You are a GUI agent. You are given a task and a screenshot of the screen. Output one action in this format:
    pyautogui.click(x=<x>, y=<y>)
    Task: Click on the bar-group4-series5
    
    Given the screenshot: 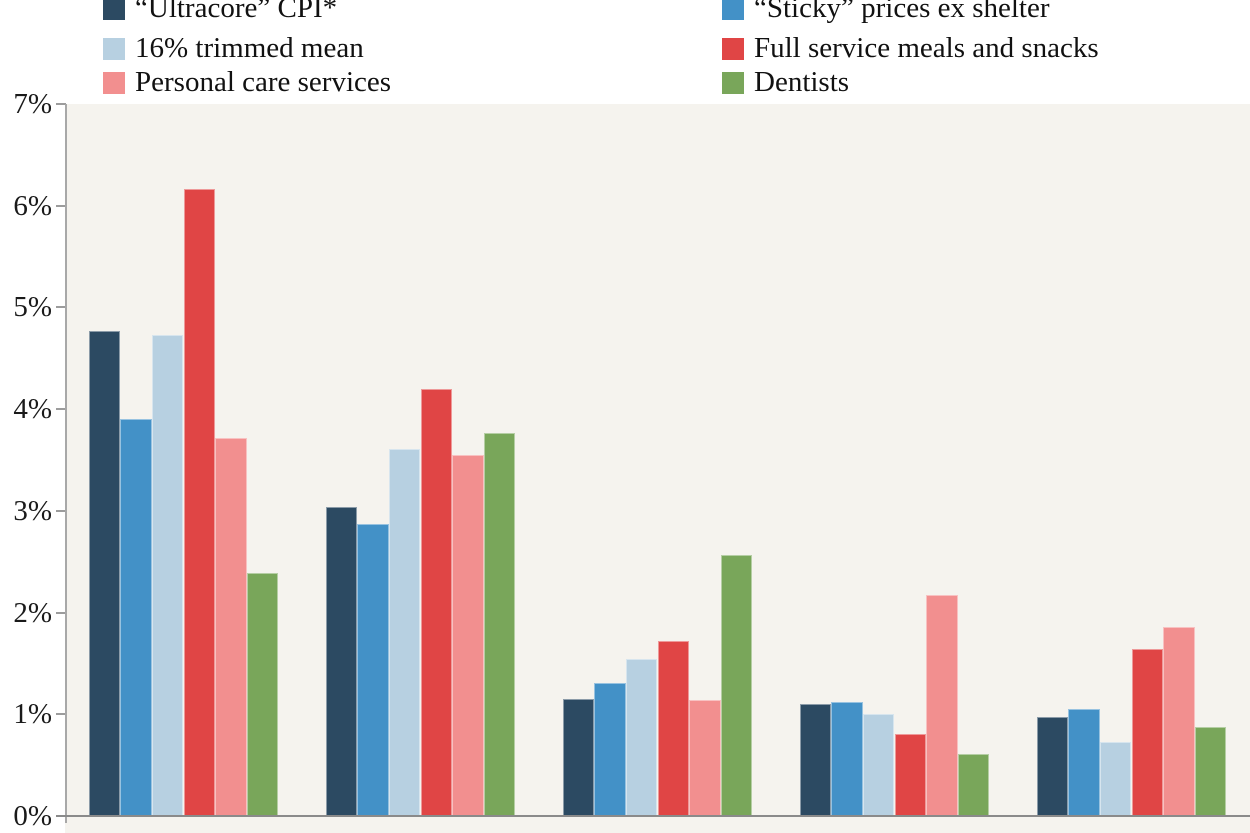 What is the action you would take?
    pyautogui.click(x=942, y=705)
    